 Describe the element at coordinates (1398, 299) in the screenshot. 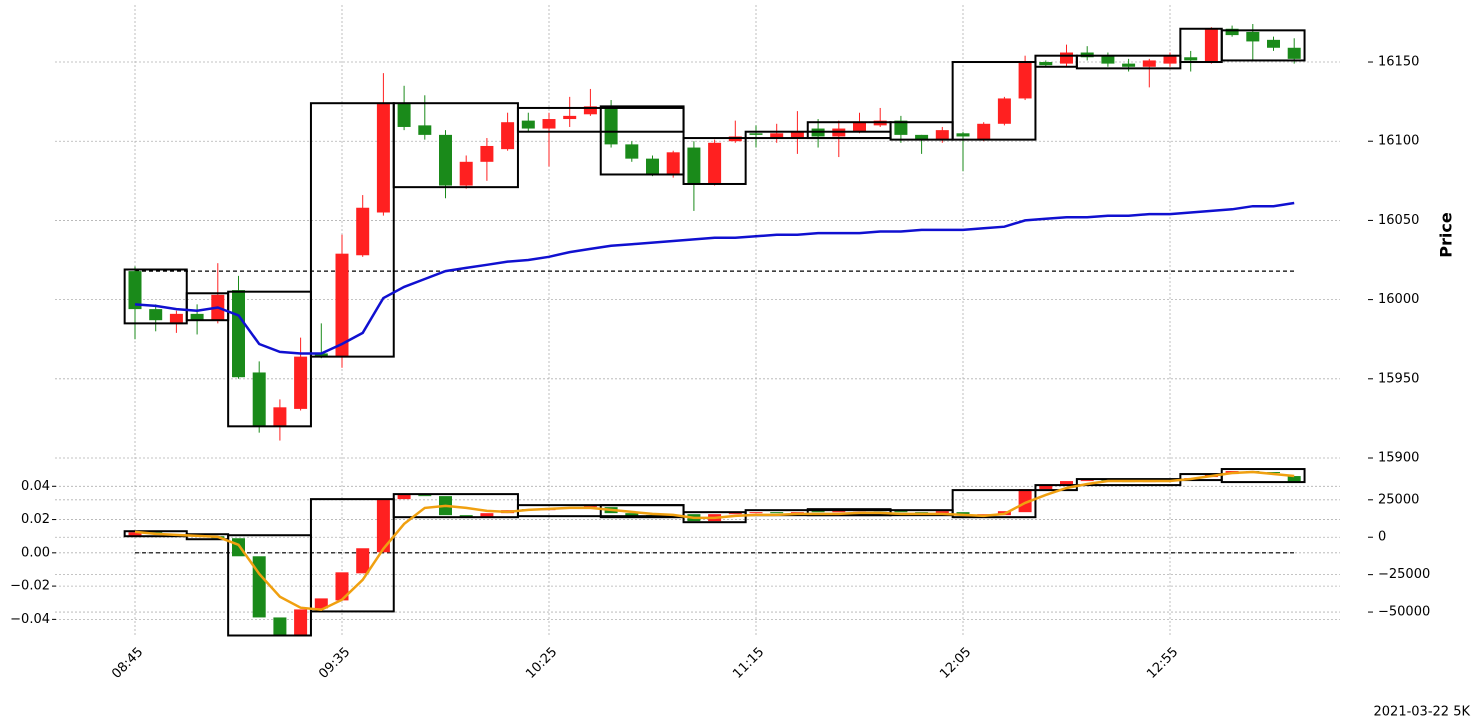

I see `y-tick-label: 16000` at that location.